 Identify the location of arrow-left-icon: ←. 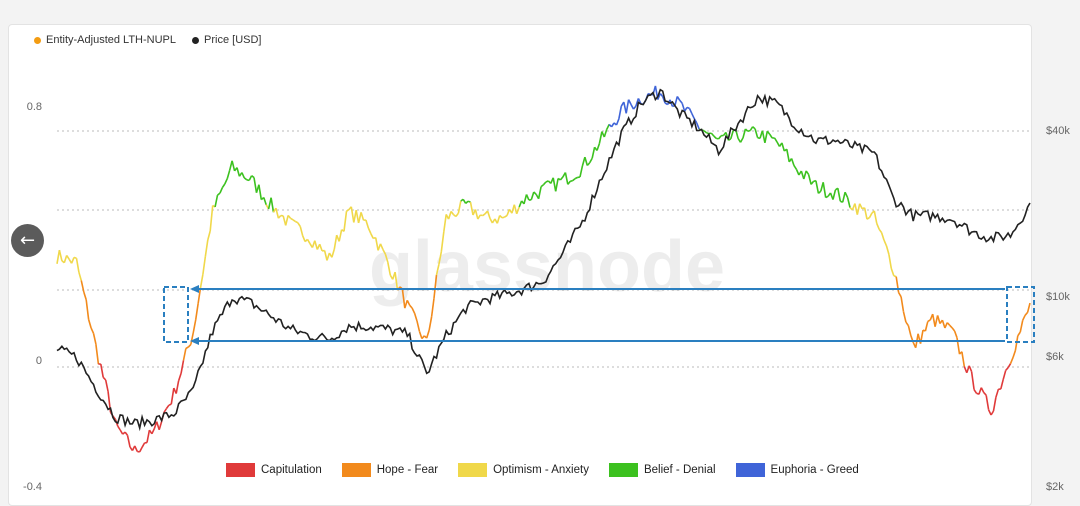
(27, 240).